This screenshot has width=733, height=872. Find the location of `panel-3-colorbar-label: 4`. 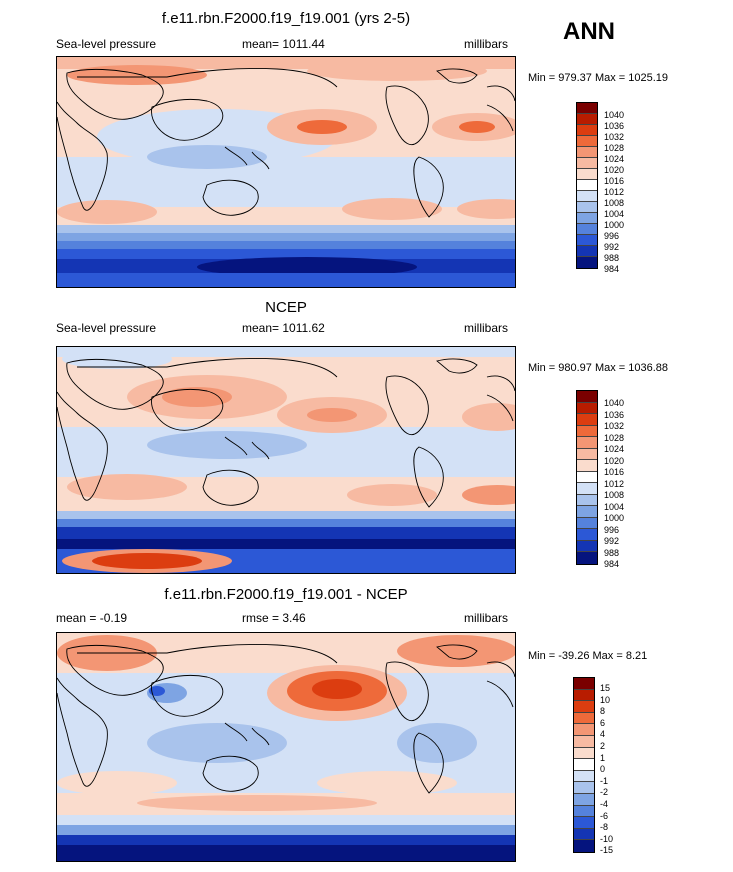

panel-3-colorbar-label: 4 is located at coordinates (603, 734).